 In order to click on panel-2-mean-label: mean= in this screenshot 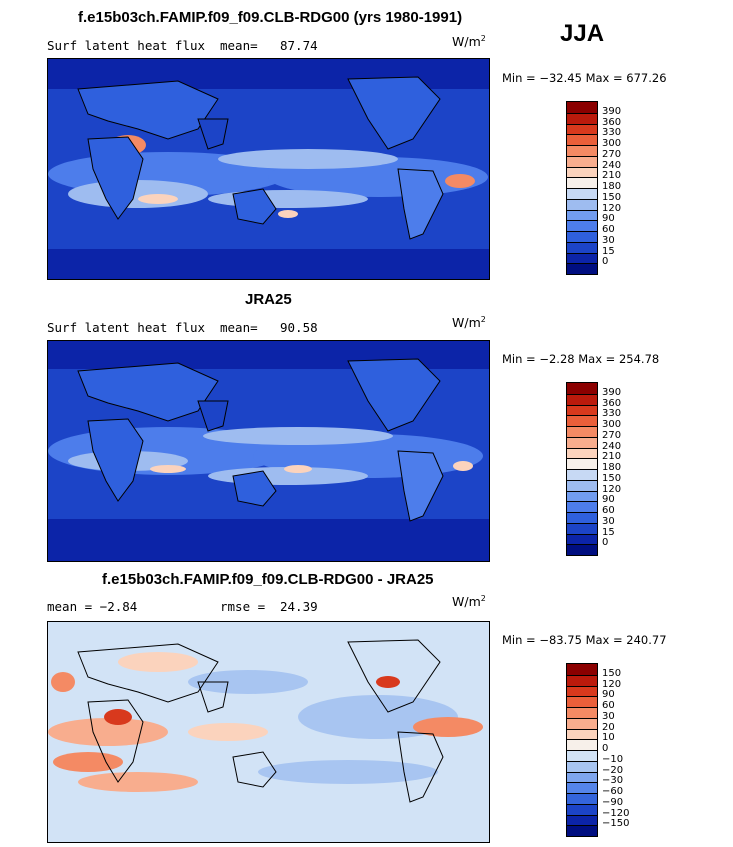, I will do `click(239, 327)`.